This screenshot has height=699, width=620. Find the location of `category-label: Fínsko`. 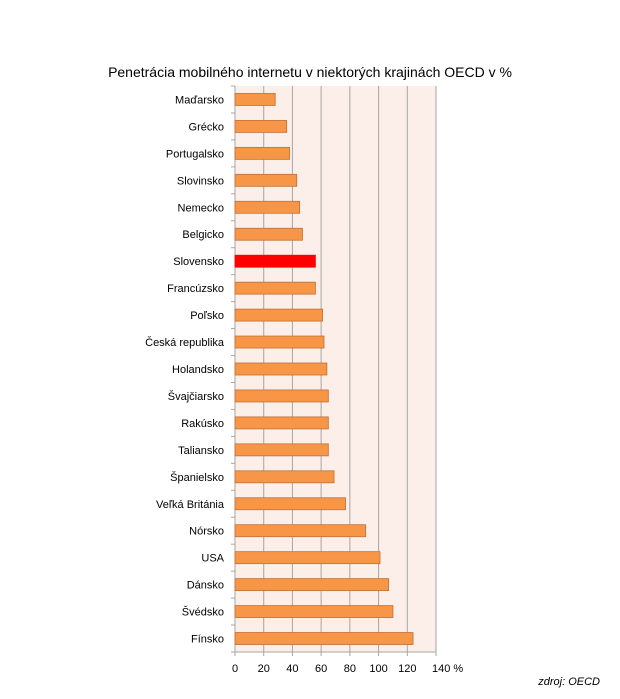

category-label: Fínsko is located at coordinates (207, 640).